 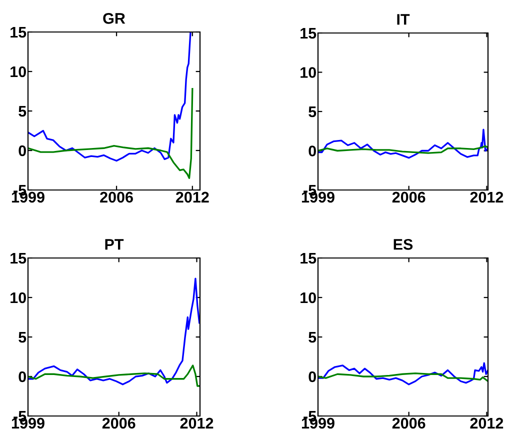 What do you see at coordinates (403, 19) in the screenshot?
I see `chart-title: IT` at bounding box center [403, 19].